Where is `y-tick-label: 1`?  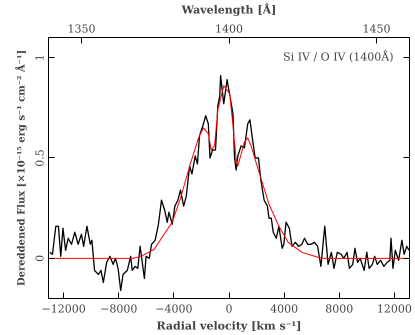 y-tick-label: 1 is located at coordinates (40, 58).